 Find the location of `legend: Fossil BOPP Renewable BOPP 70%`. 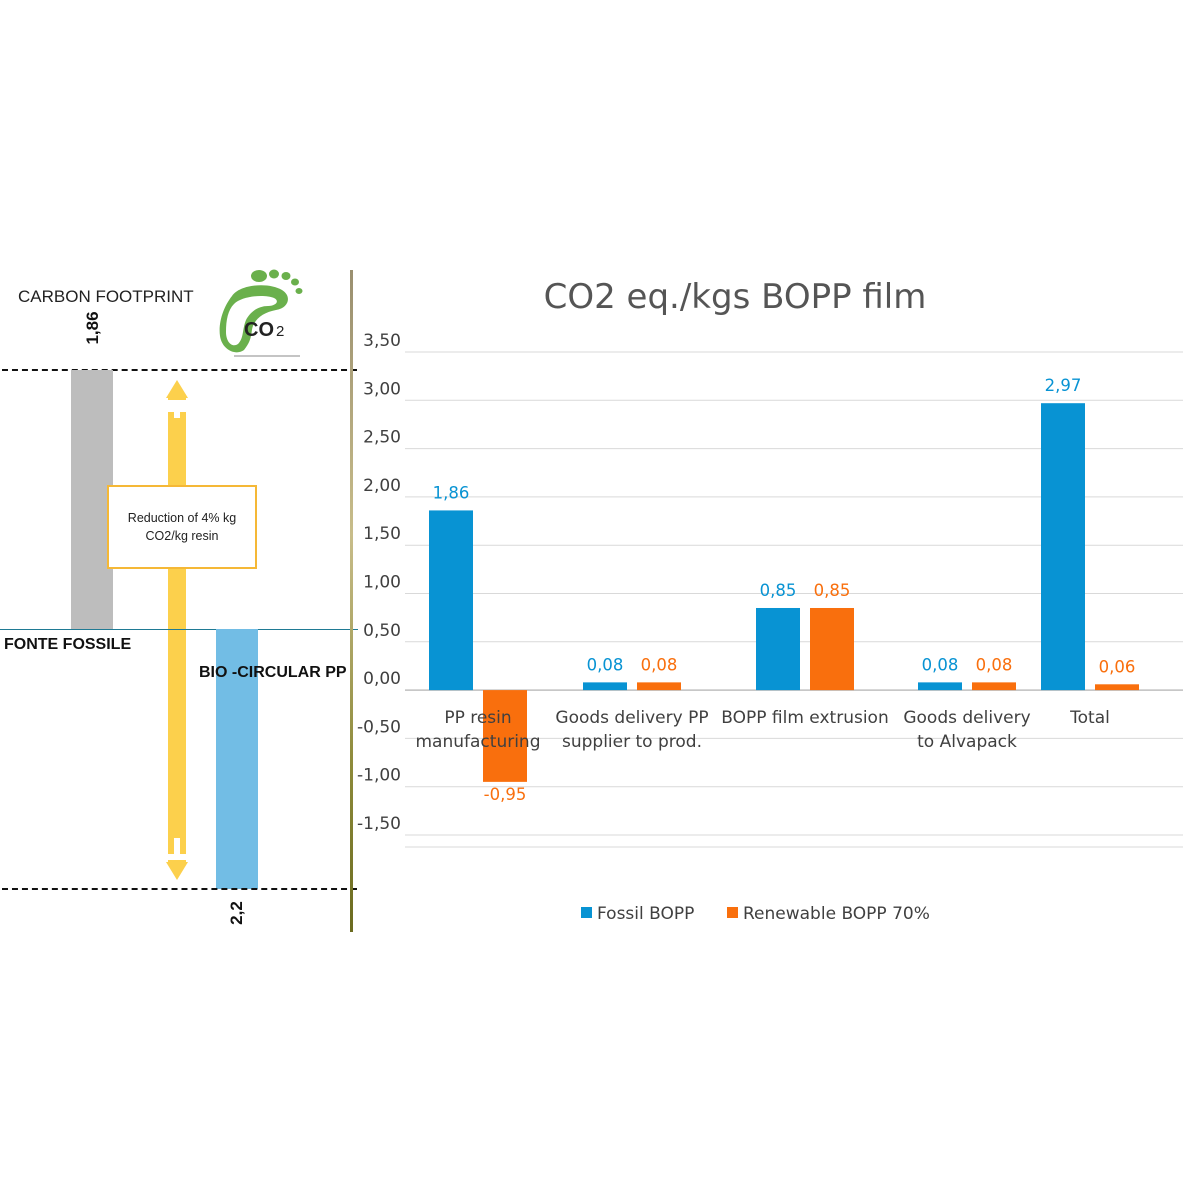

legend: Fossil BOPP Renewable BOPP 70% is located at coordinates (755, 914).